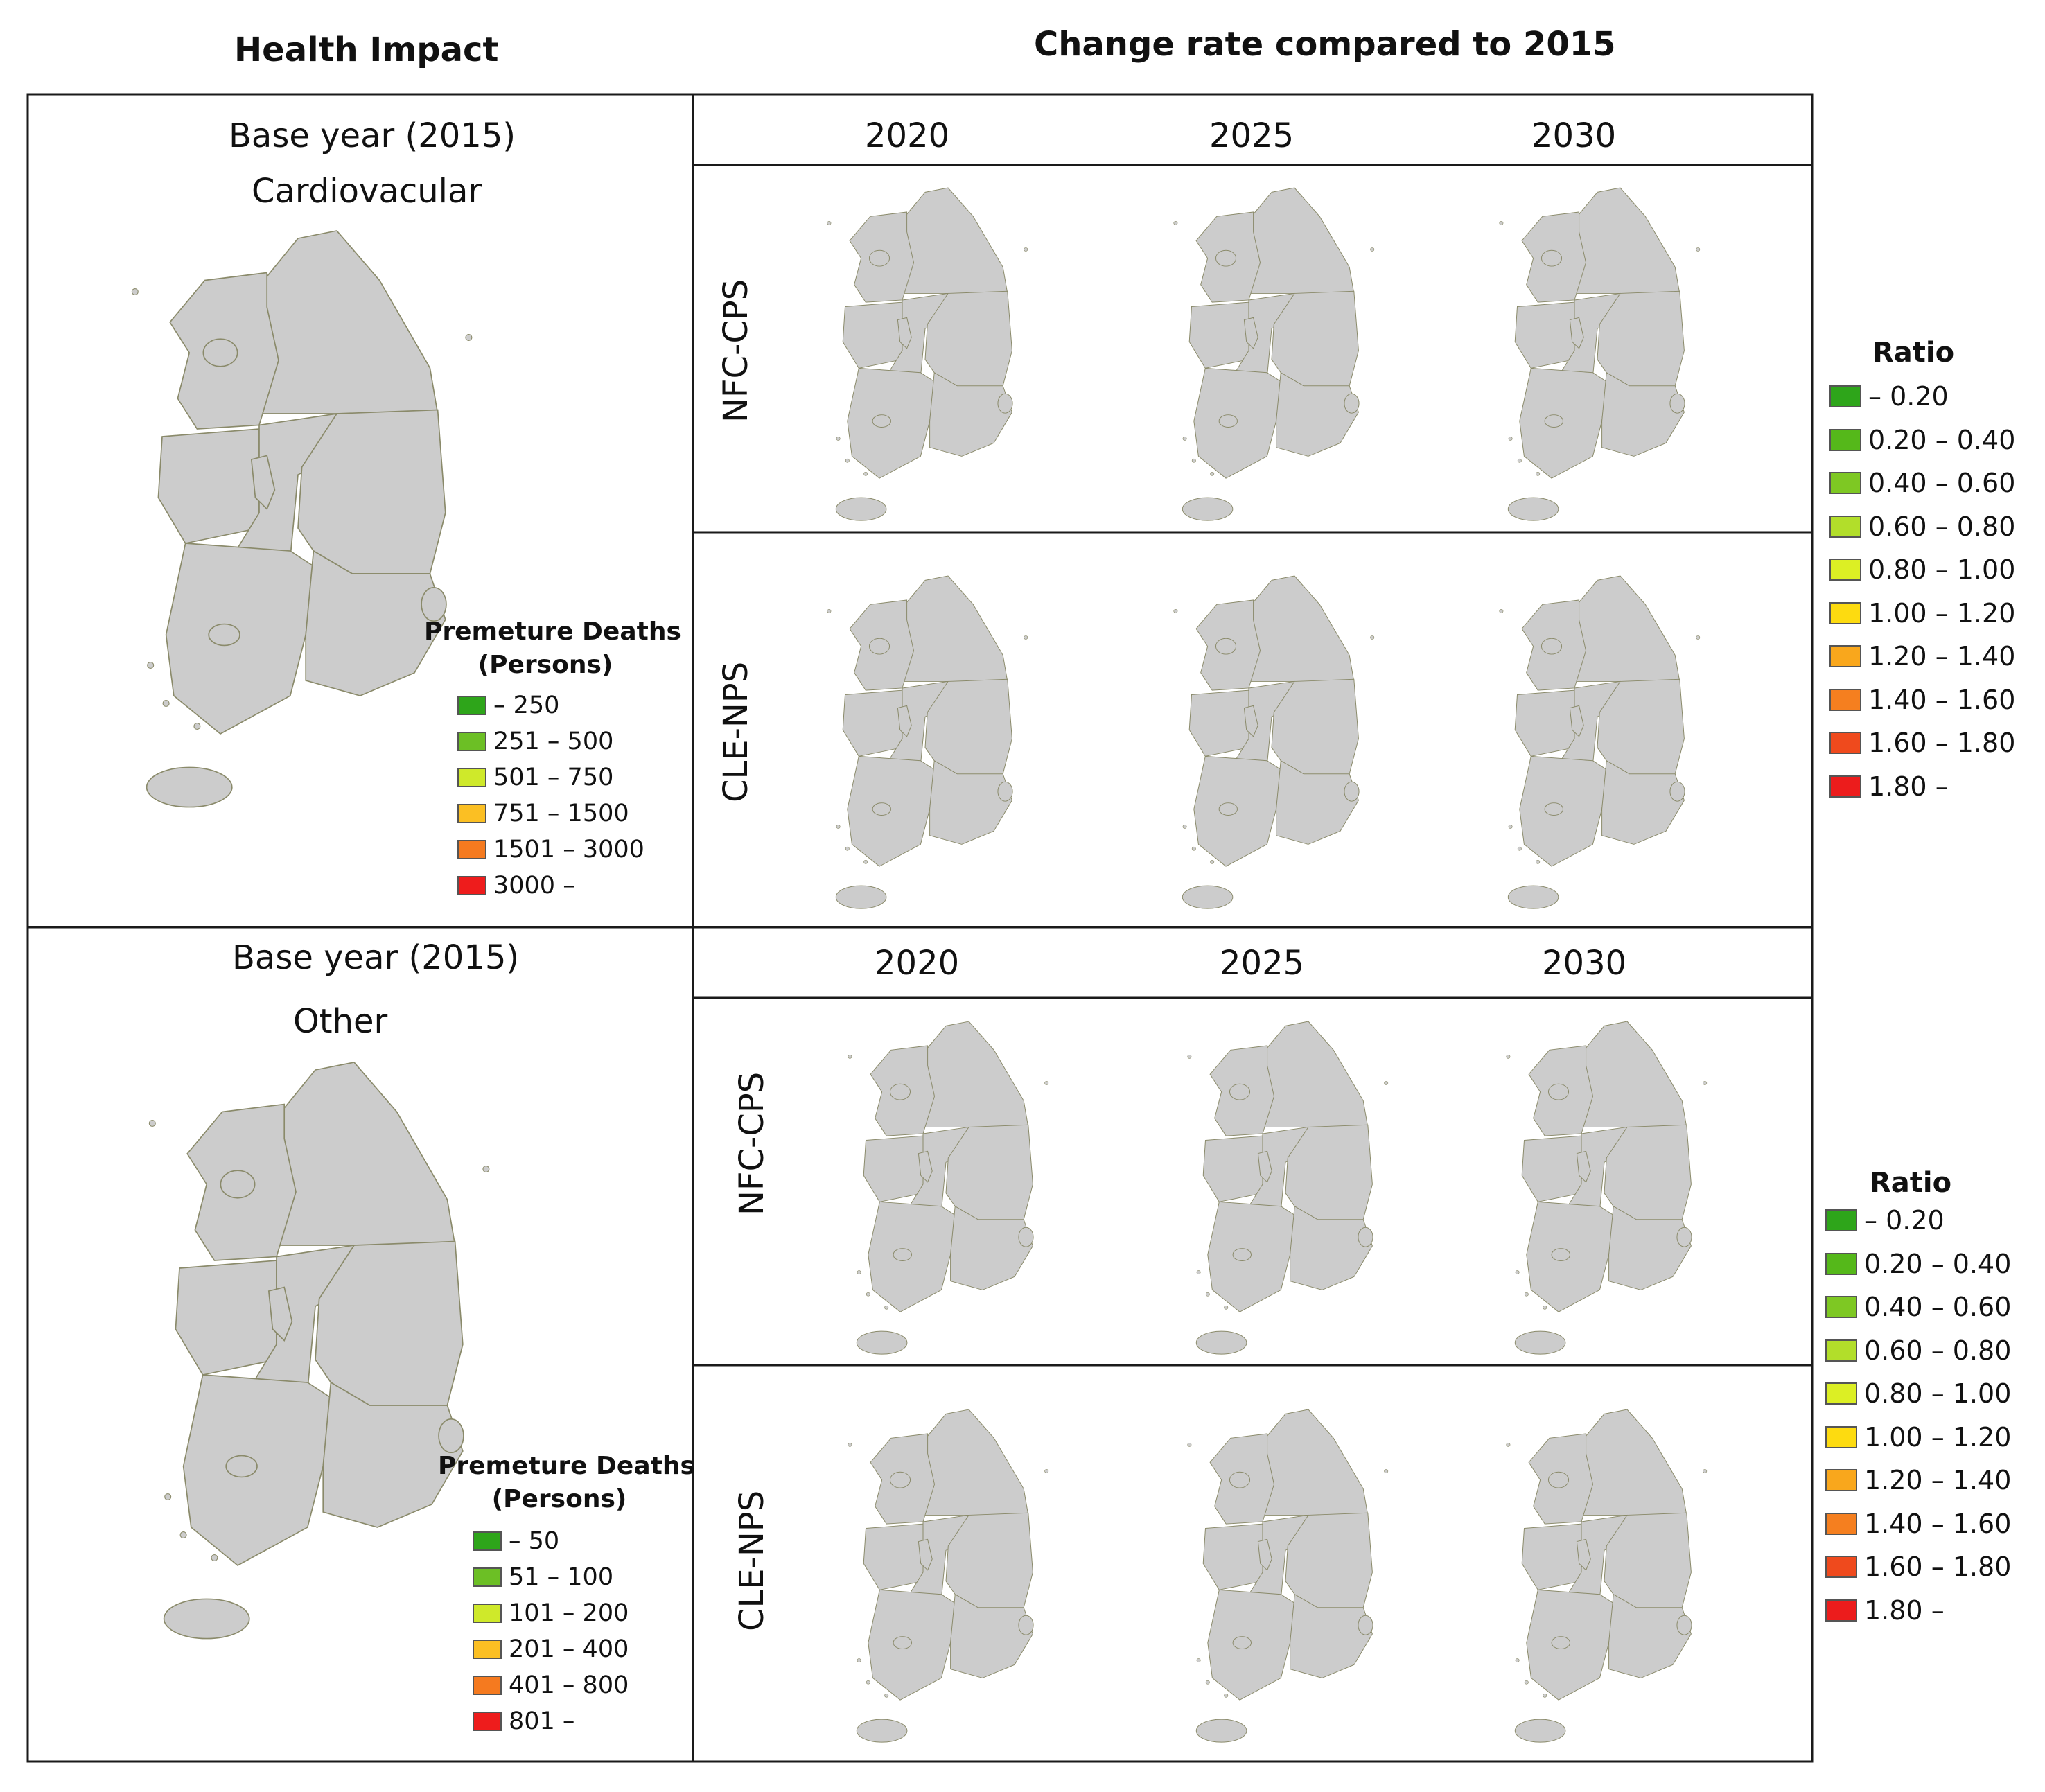 This screenshot has height=1792, width=2045. What do you see at coordinates (751, 1143) in the screenshot?
I see `bottom-row-label-nfc-cps: NFC-CPS` at bounding box center [751, 1143].